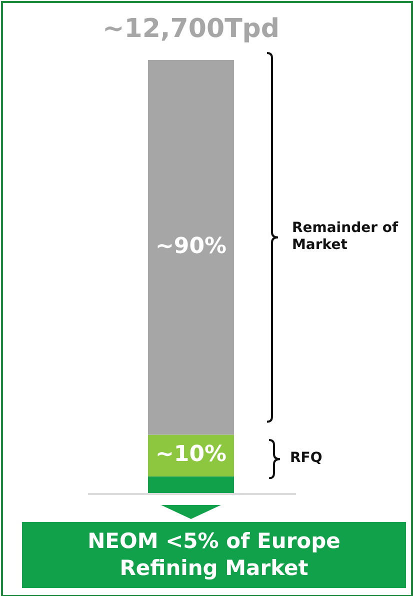 This screenshot has width=414, height=596. I want to click on annotation: RFQ, so click(307, 459).